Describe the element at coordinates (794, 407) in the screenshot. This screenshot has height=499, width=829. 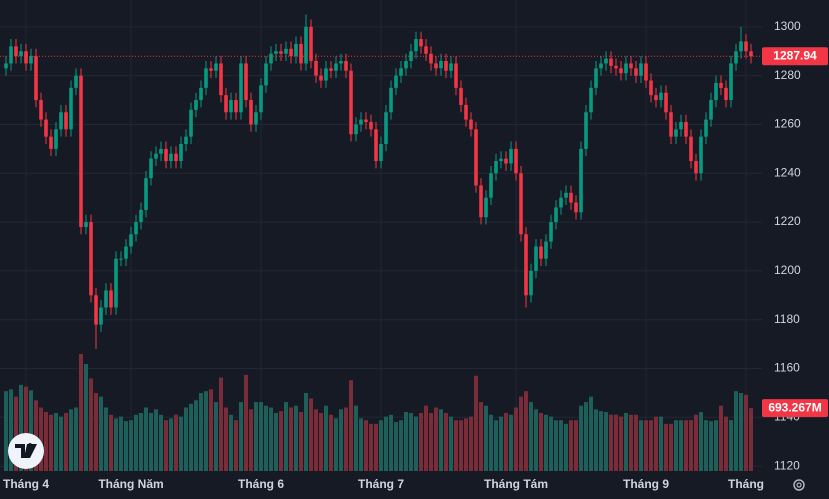
I see `volume-label: 693.267M` at that location.